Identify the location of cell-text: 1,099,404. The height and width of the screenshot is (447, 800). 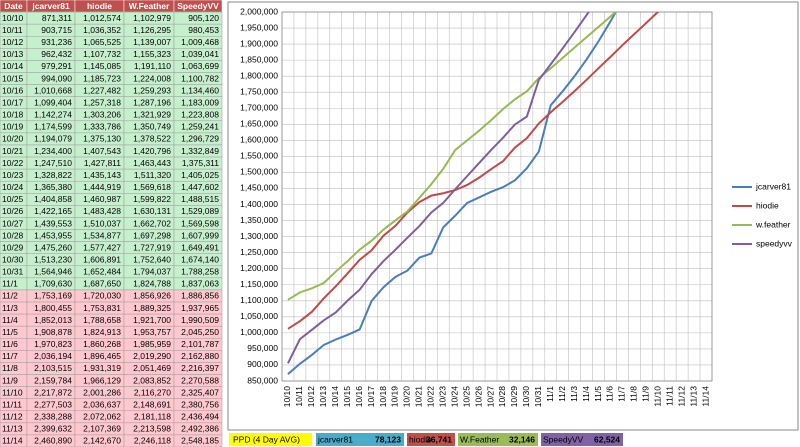
(53, 102).